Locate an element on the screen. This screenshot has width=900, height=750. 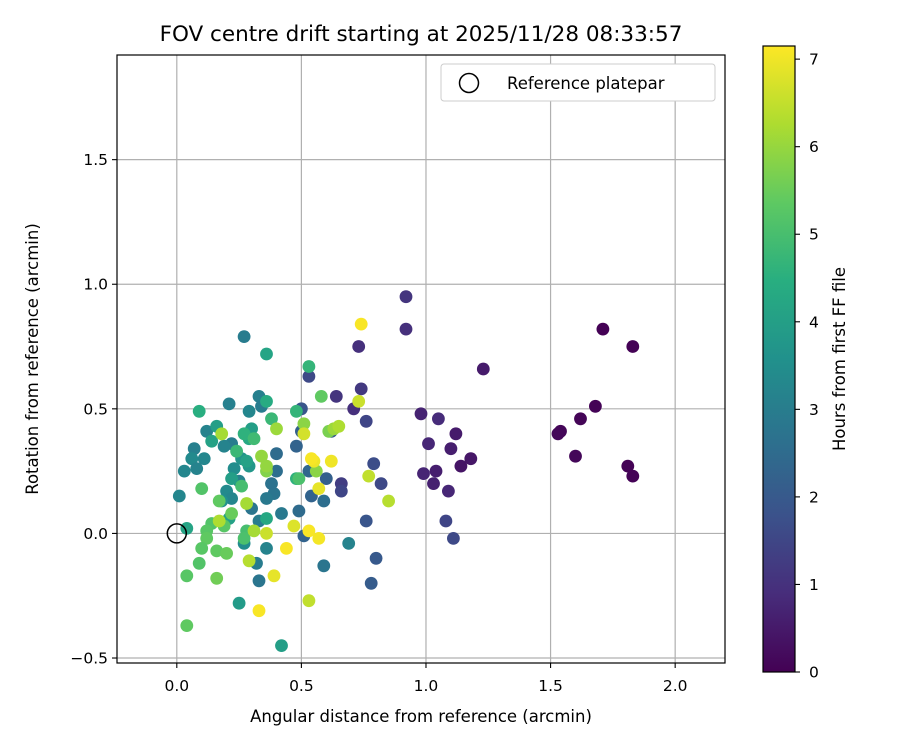
legend-marker is located at coordinates (469, 83).